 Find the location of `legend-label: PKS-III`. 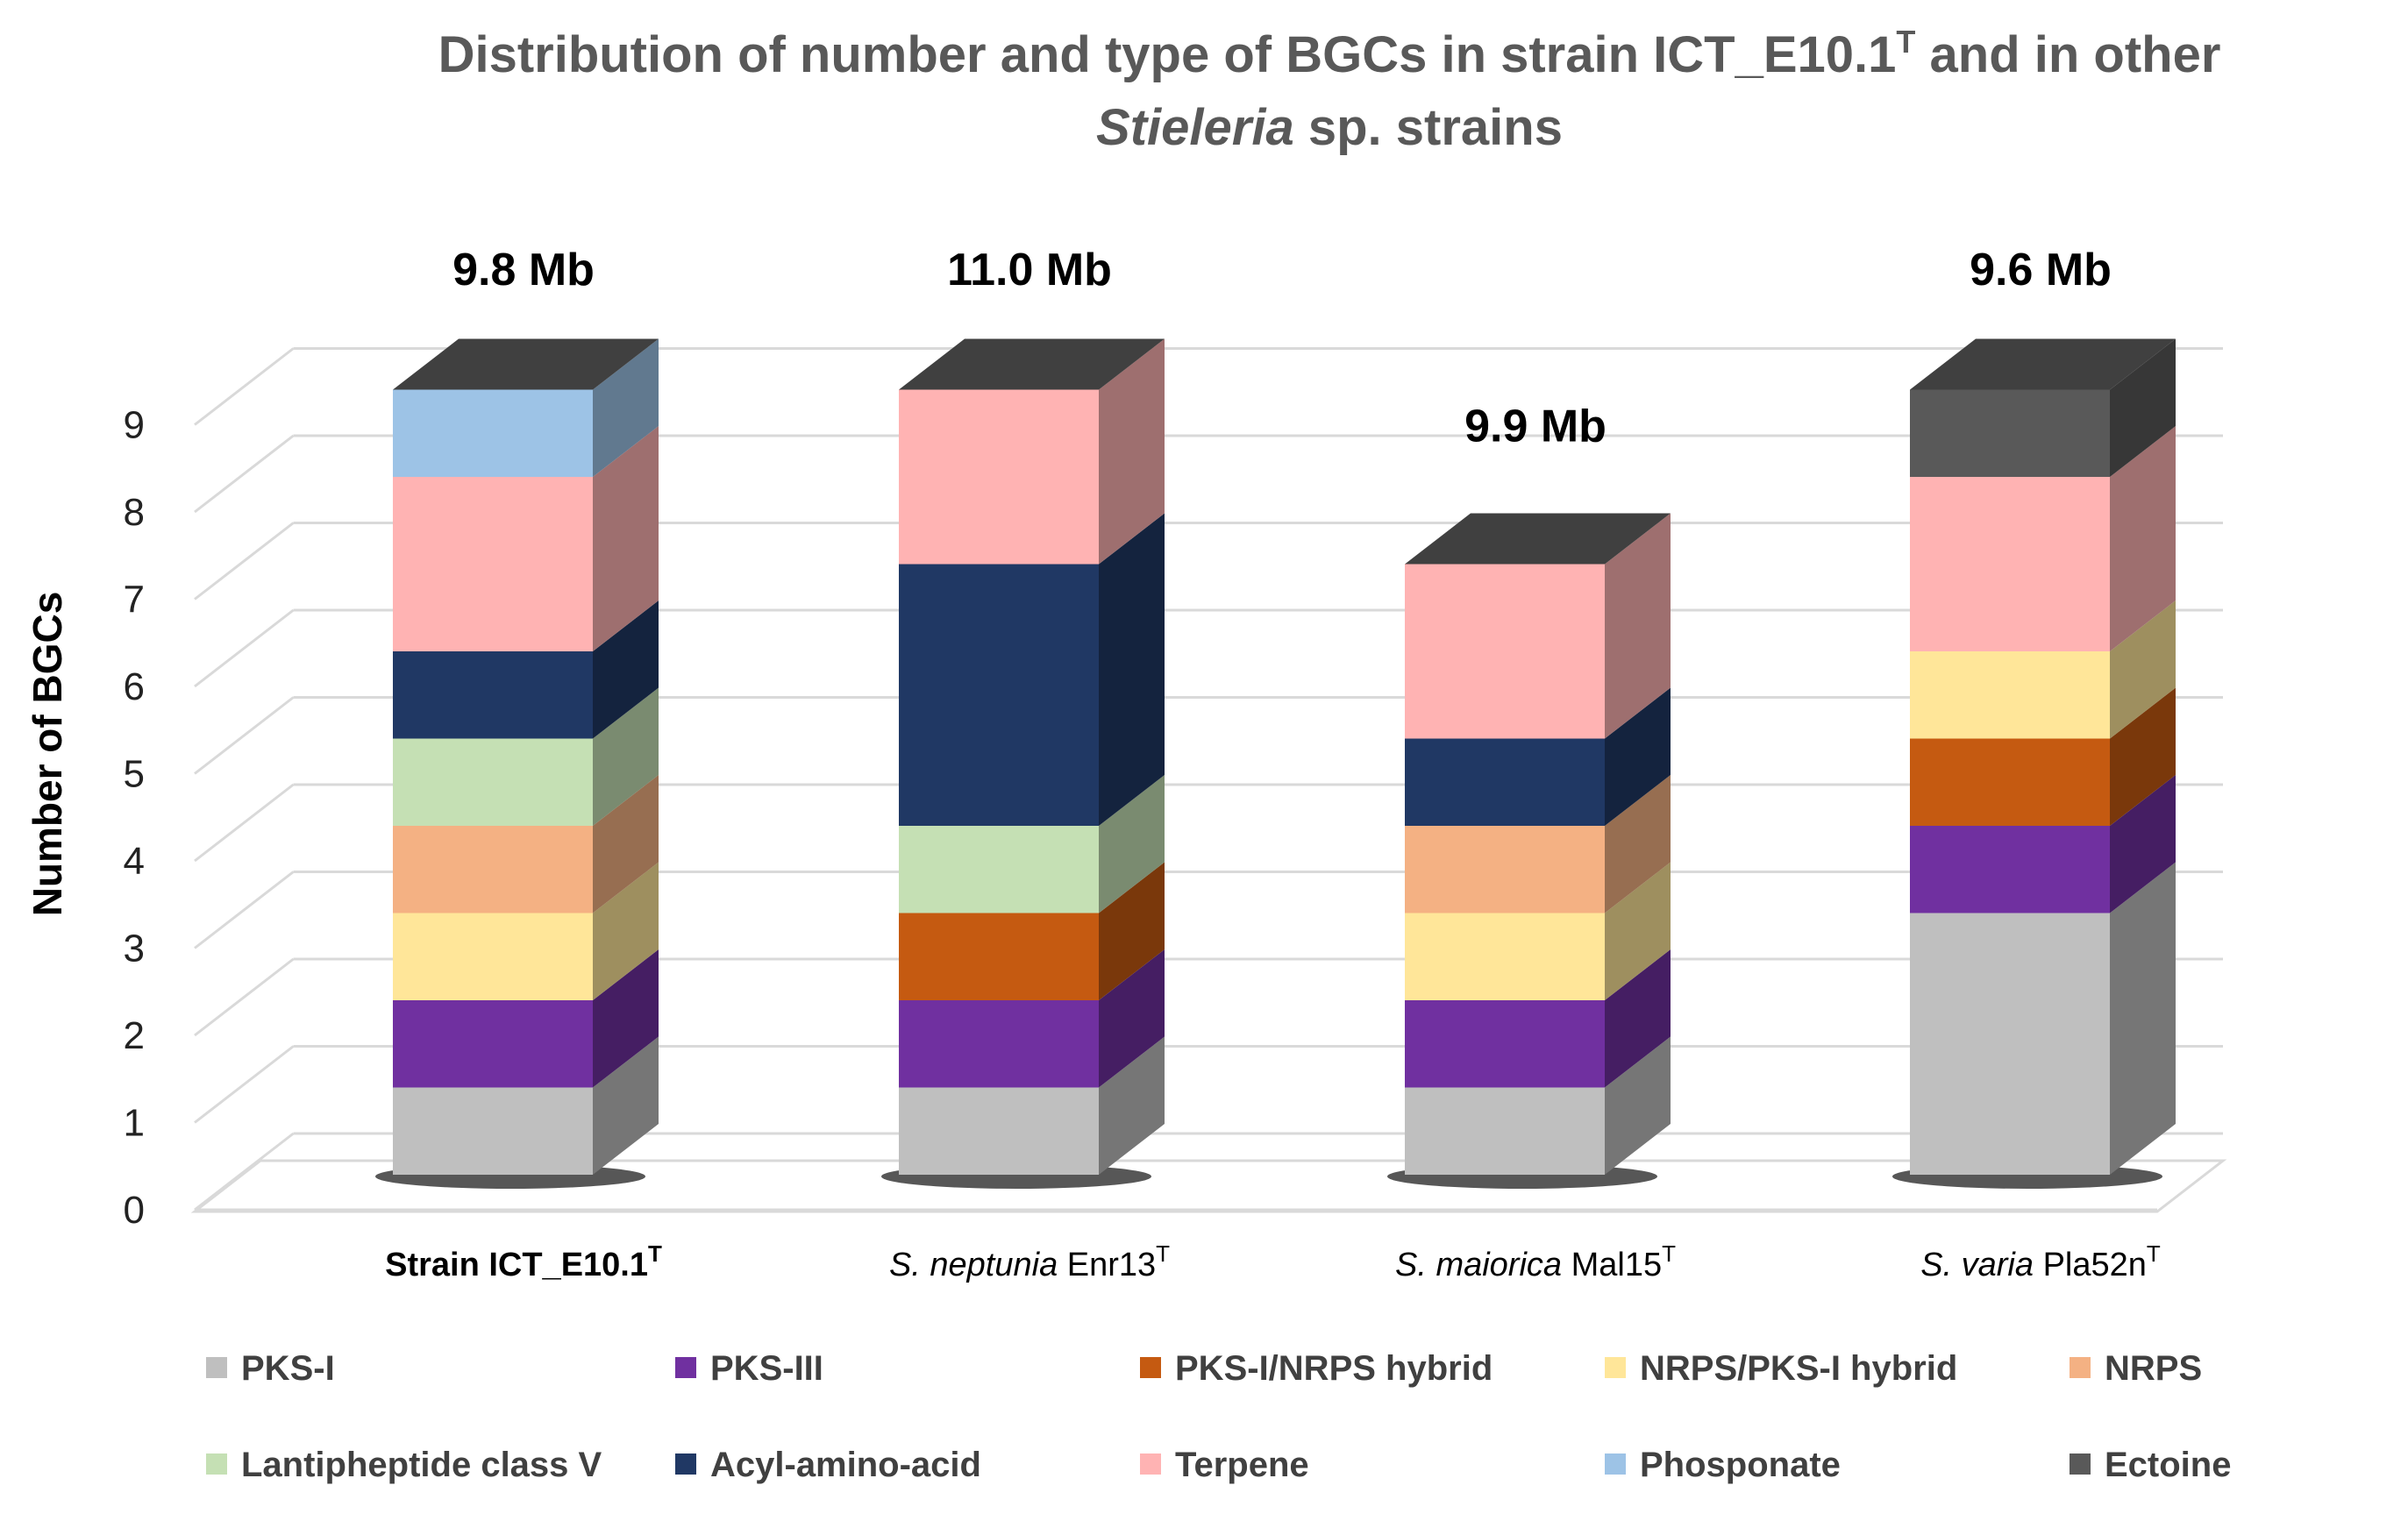

legend-label: PKS-III is located at coordinates (766, 1368).